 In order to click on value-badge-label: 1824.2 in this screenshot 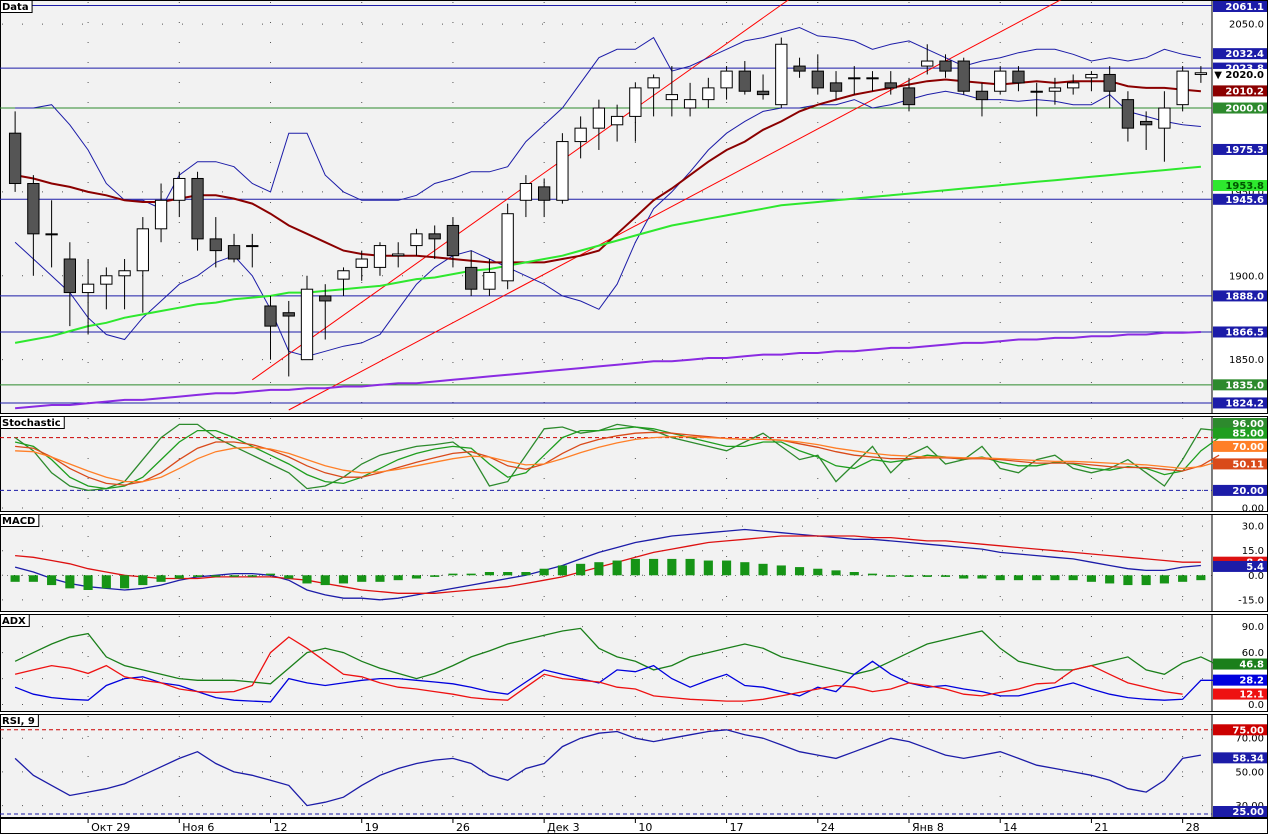, I will do `click(1244, 403)`.